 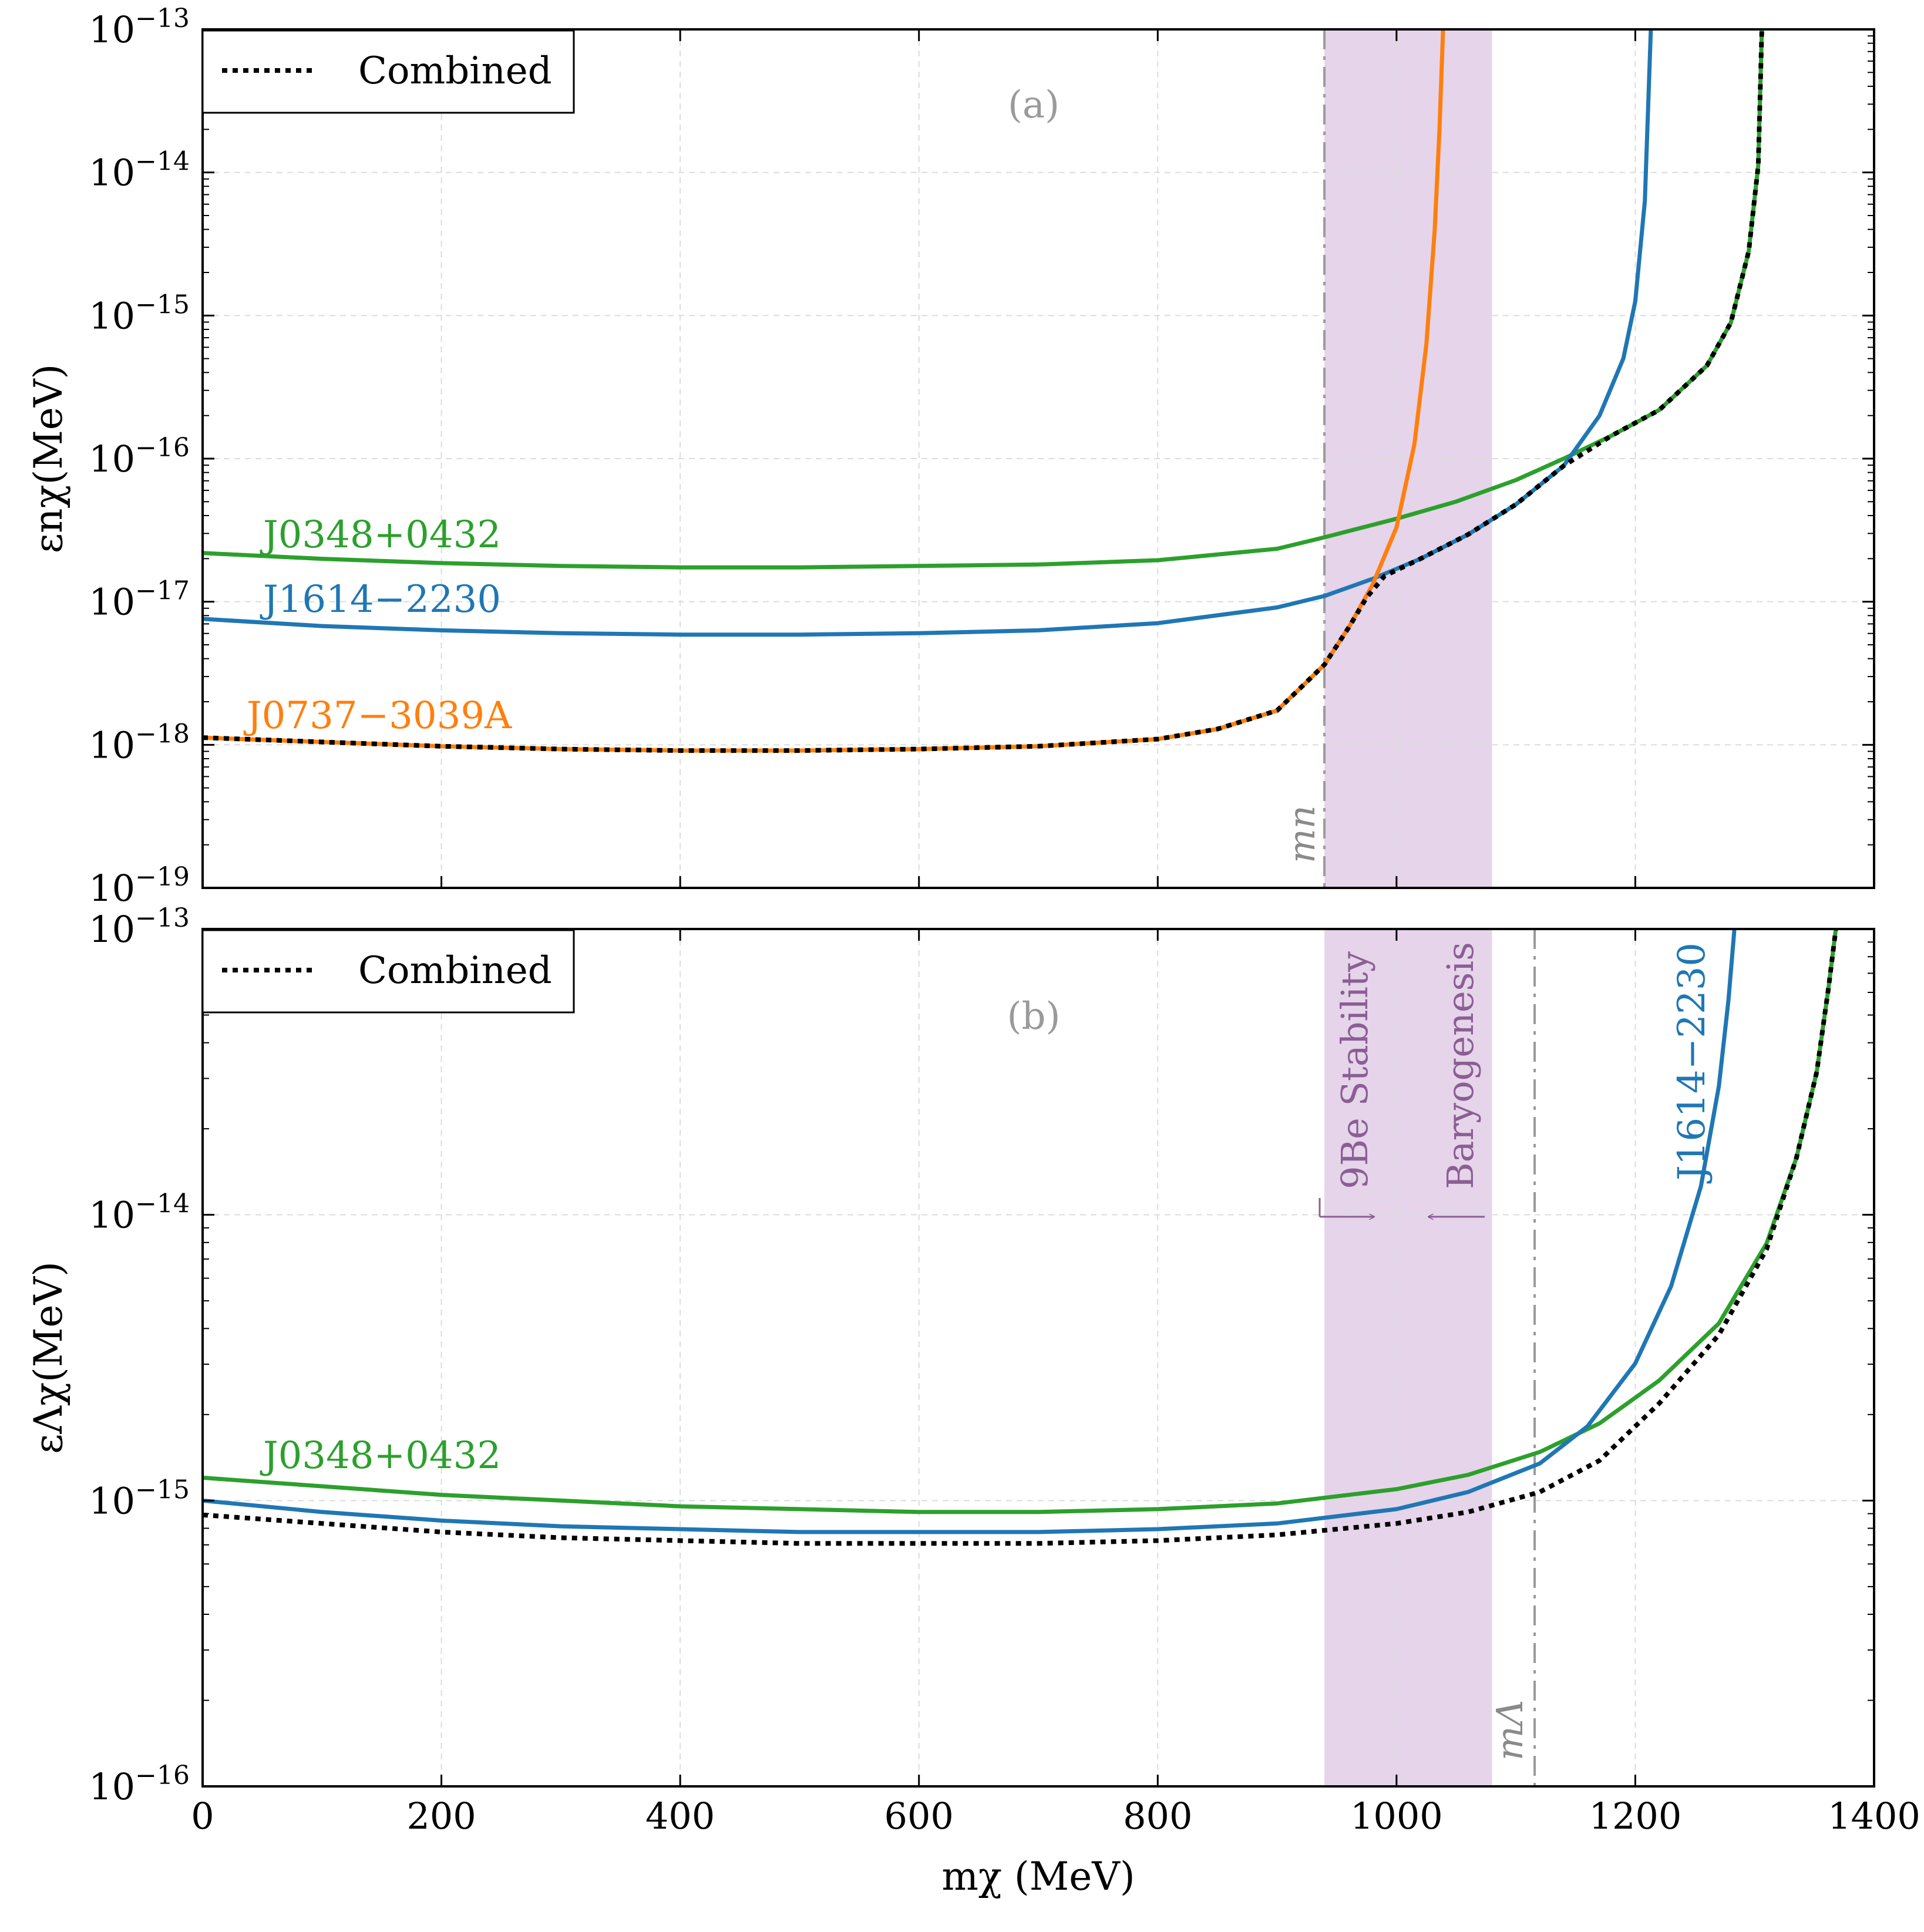 I want to click on x-tick-label: 1400, so click(x=1874, y=1816).